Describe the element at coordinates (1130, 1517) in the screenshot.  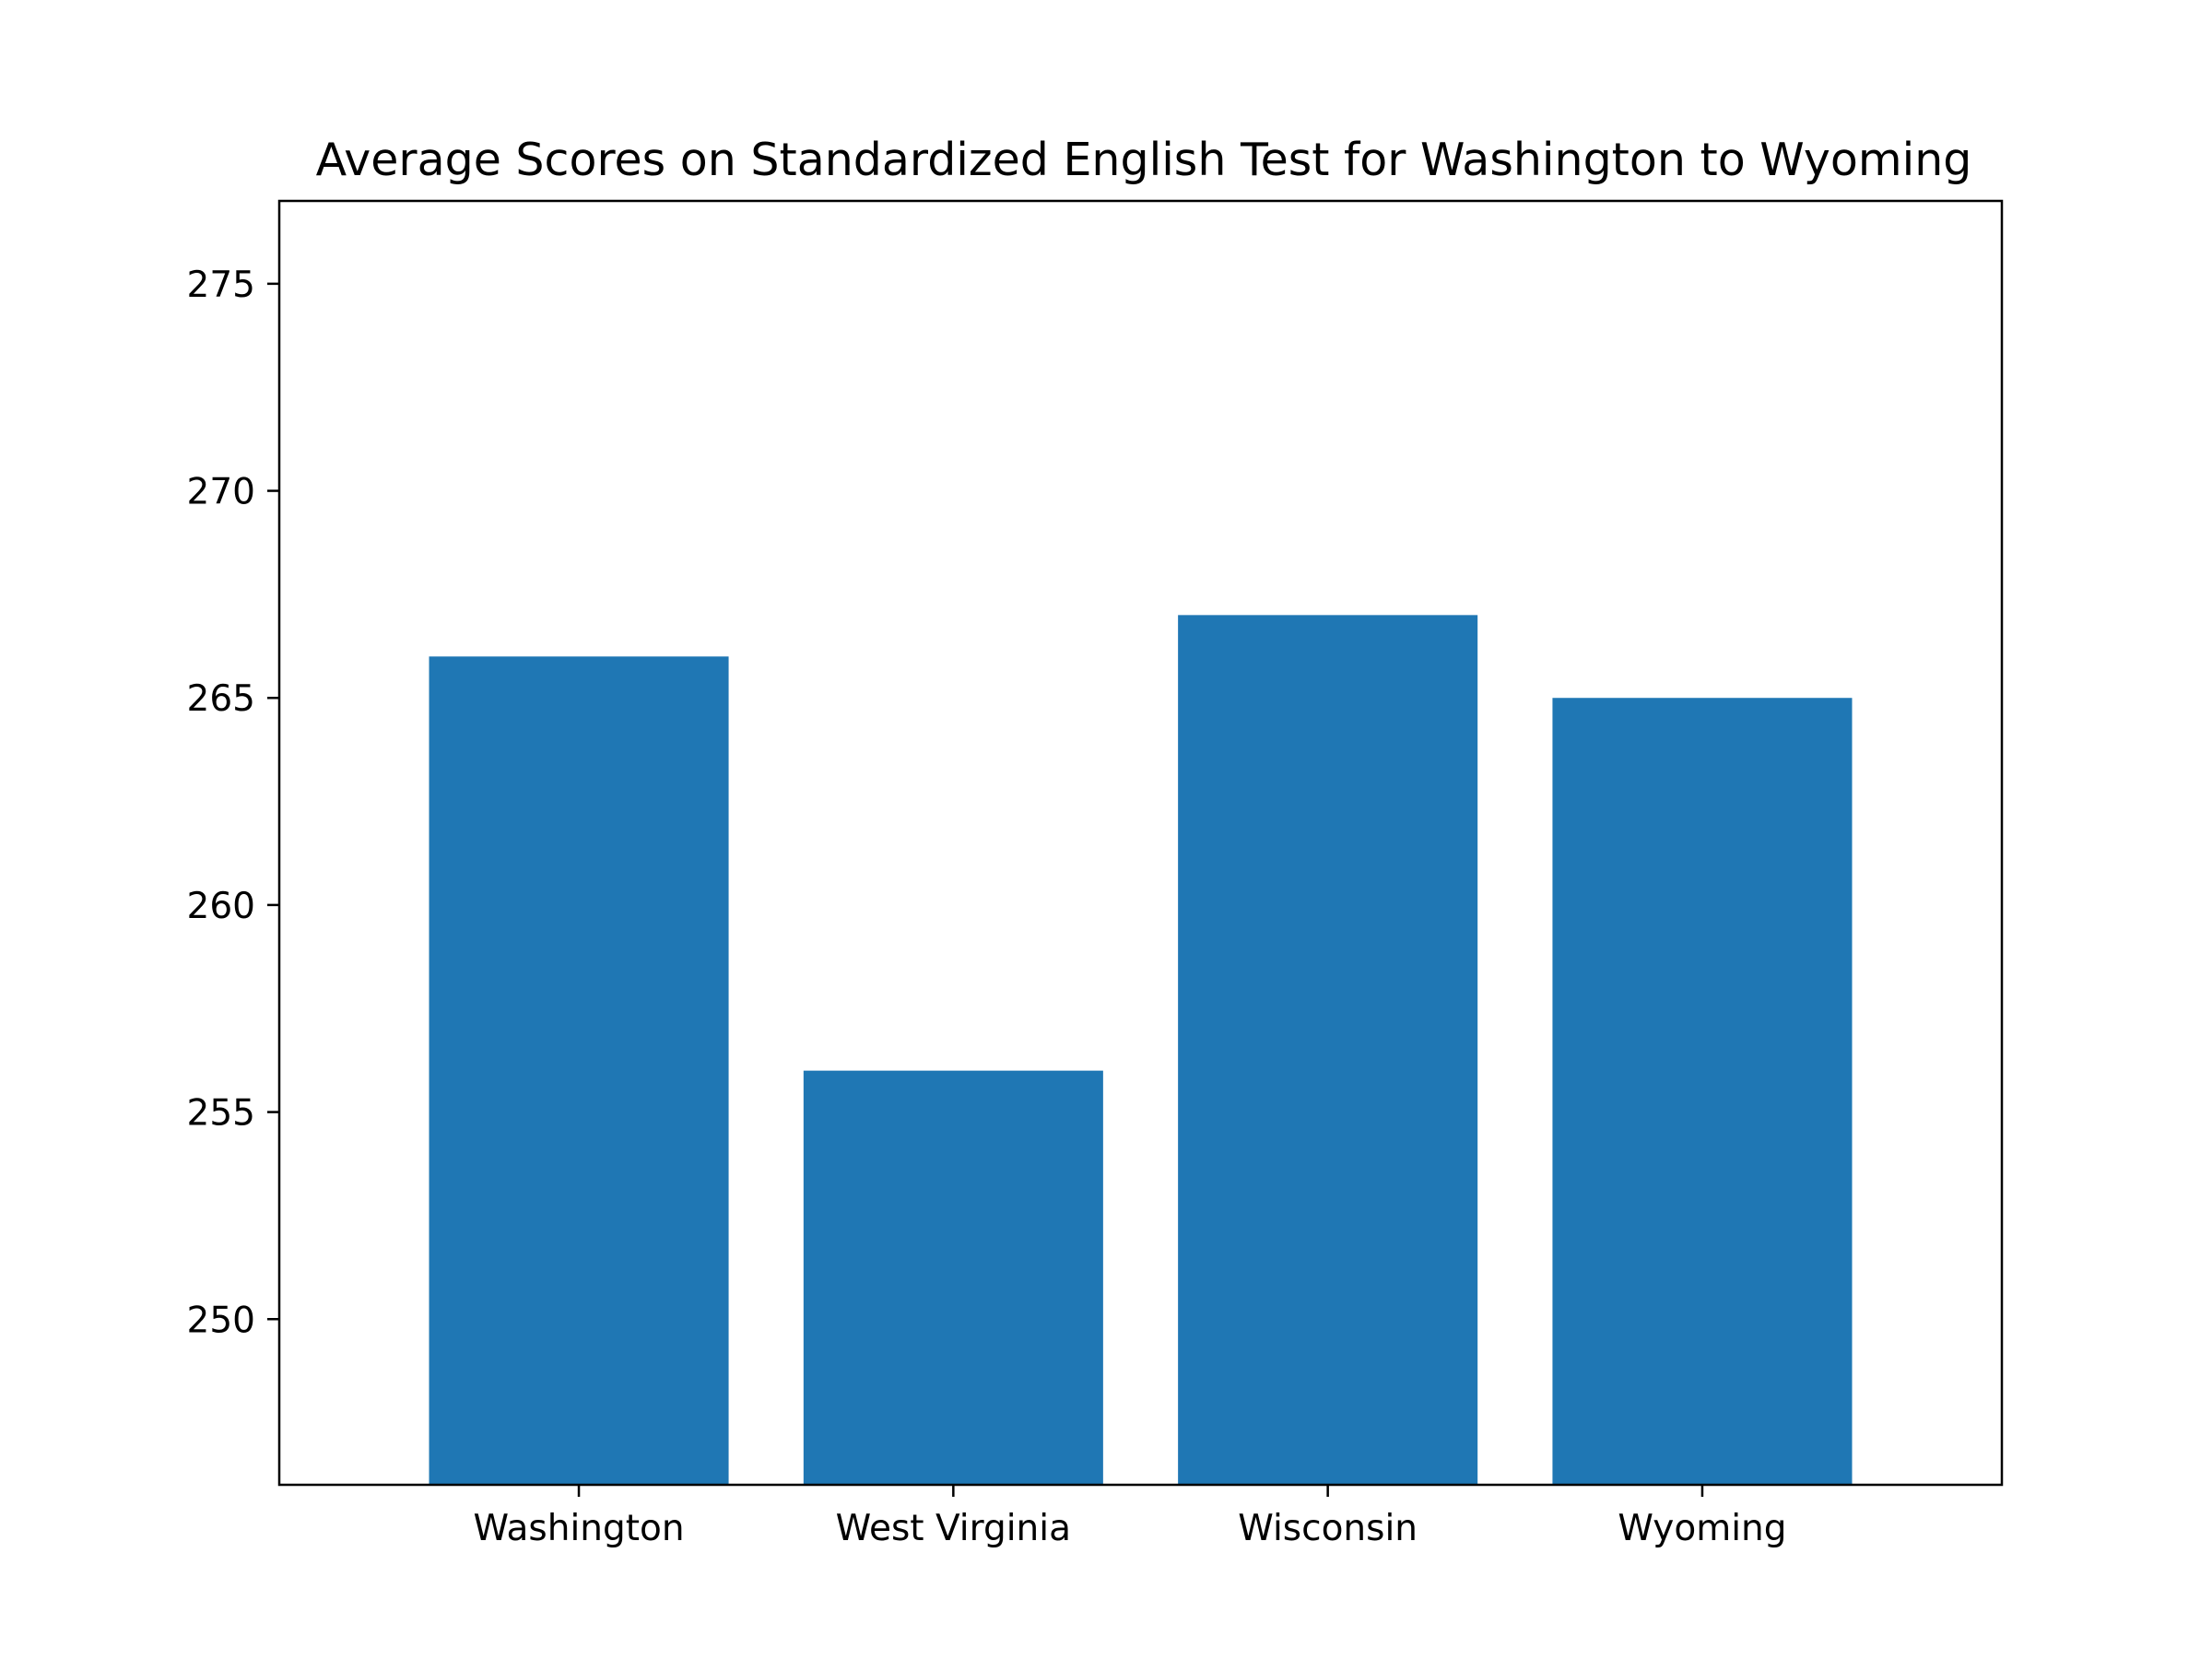
I see `x-axis-ticks: Washington West Virginia Wisconsin Wyoming` at that location.